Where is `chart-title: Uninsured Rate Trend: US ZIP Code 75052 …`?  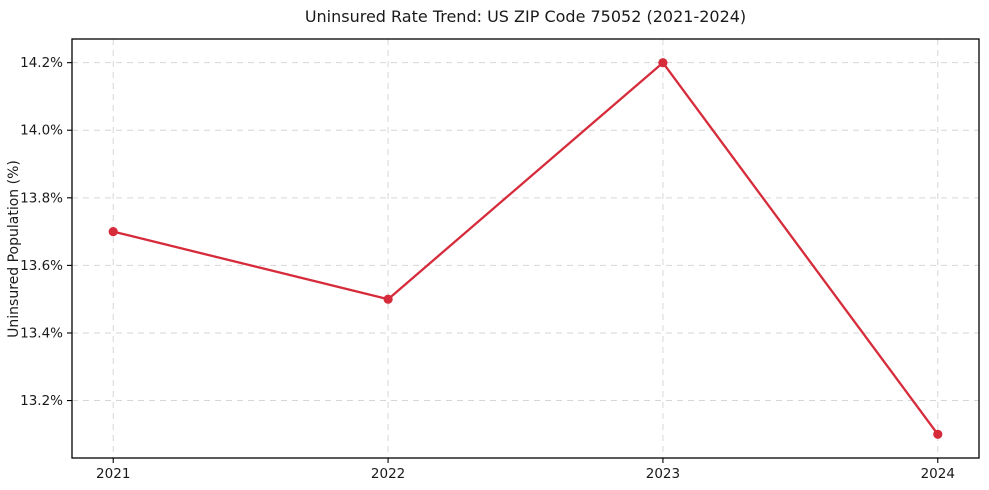 chart-title: Uninsured Rate Trend: US ZIP Code 75052 … is located at coordinates (525, 16).